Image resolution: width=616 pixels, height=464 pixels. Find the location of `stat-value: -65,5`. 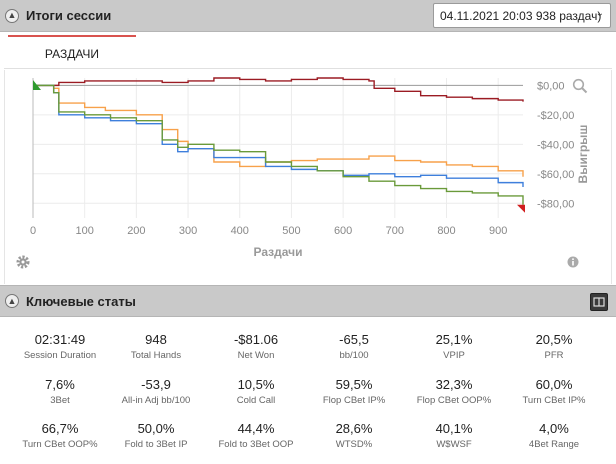

stat-value: -65,5 is located at coordinates (354, 339).